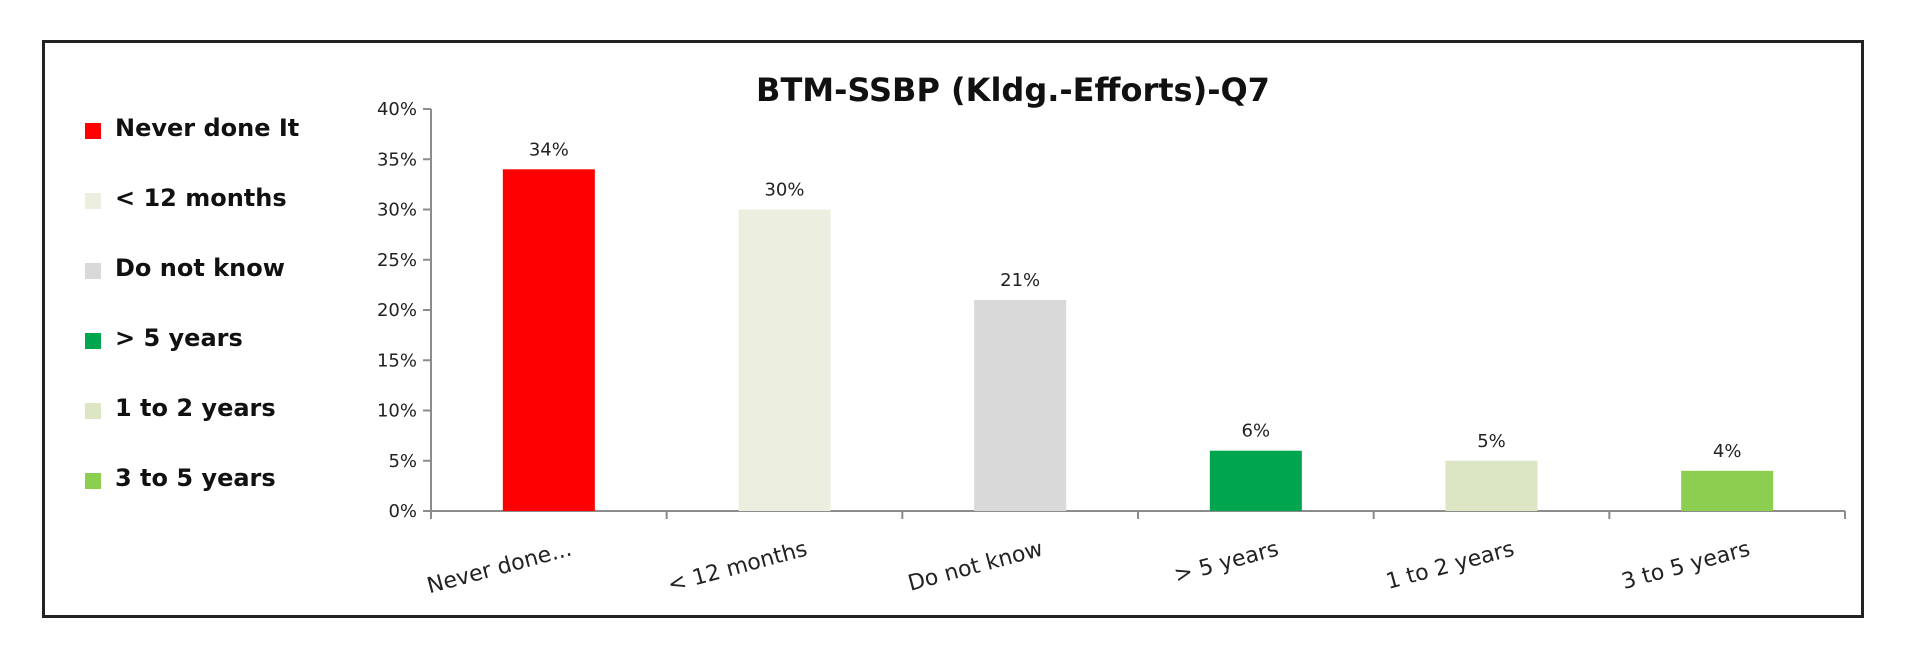  What do you see at coordinates (1256, 431) in the screenshot?
I see `data-label: 6%` at bounding box center [1256, 431].